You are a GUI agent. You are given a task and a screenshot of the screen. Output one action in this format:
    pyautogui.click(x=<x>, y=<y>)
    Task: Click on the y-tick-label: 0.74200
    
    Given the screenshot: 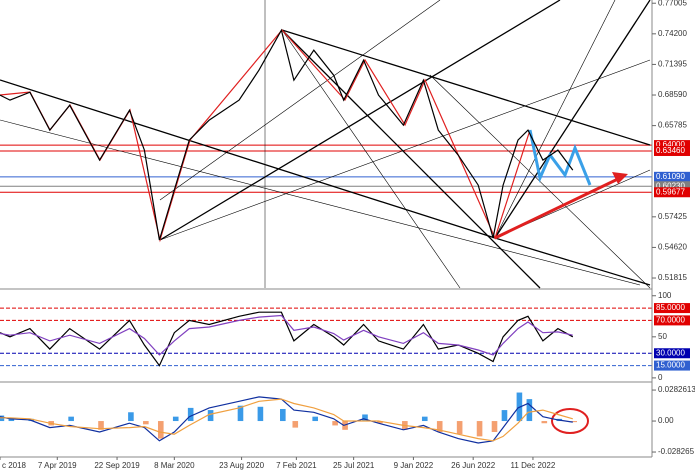 What is the action you would take?
    pyautogui.click(x=672, y=33)
    